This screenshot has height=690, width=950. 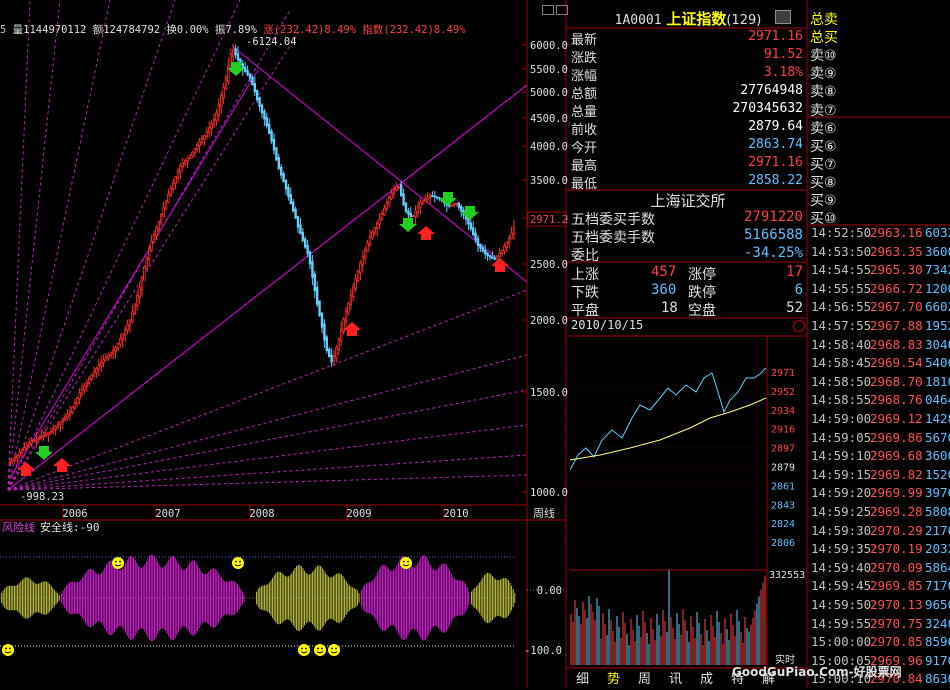 What do you see at coordinates (688, 74) in the screenshot?
I see `quote-row: 涨幅 3.18%` at bounding box center [688, 74].